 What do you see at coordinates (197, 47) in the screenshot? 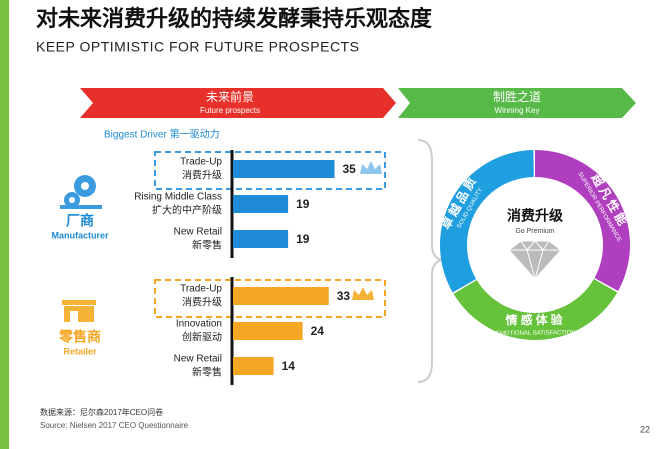
I see `subtitle: KEEP OPTIMISTIC FOR FUTURE PROSPECTS` at bounding box center [197, 47].